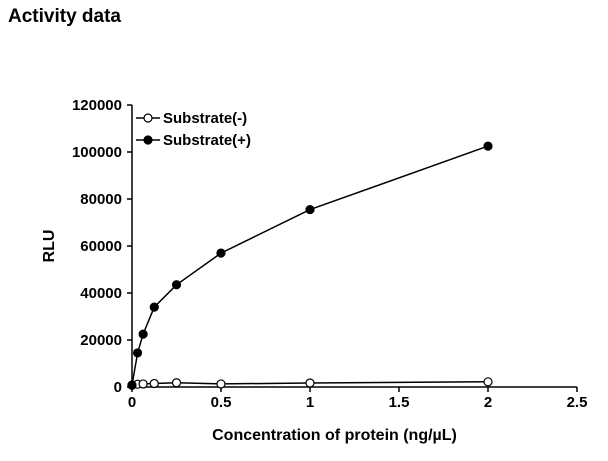 The image size is (608, 461). I want to click on legend-label: Substrate(-), so click(205, 118).